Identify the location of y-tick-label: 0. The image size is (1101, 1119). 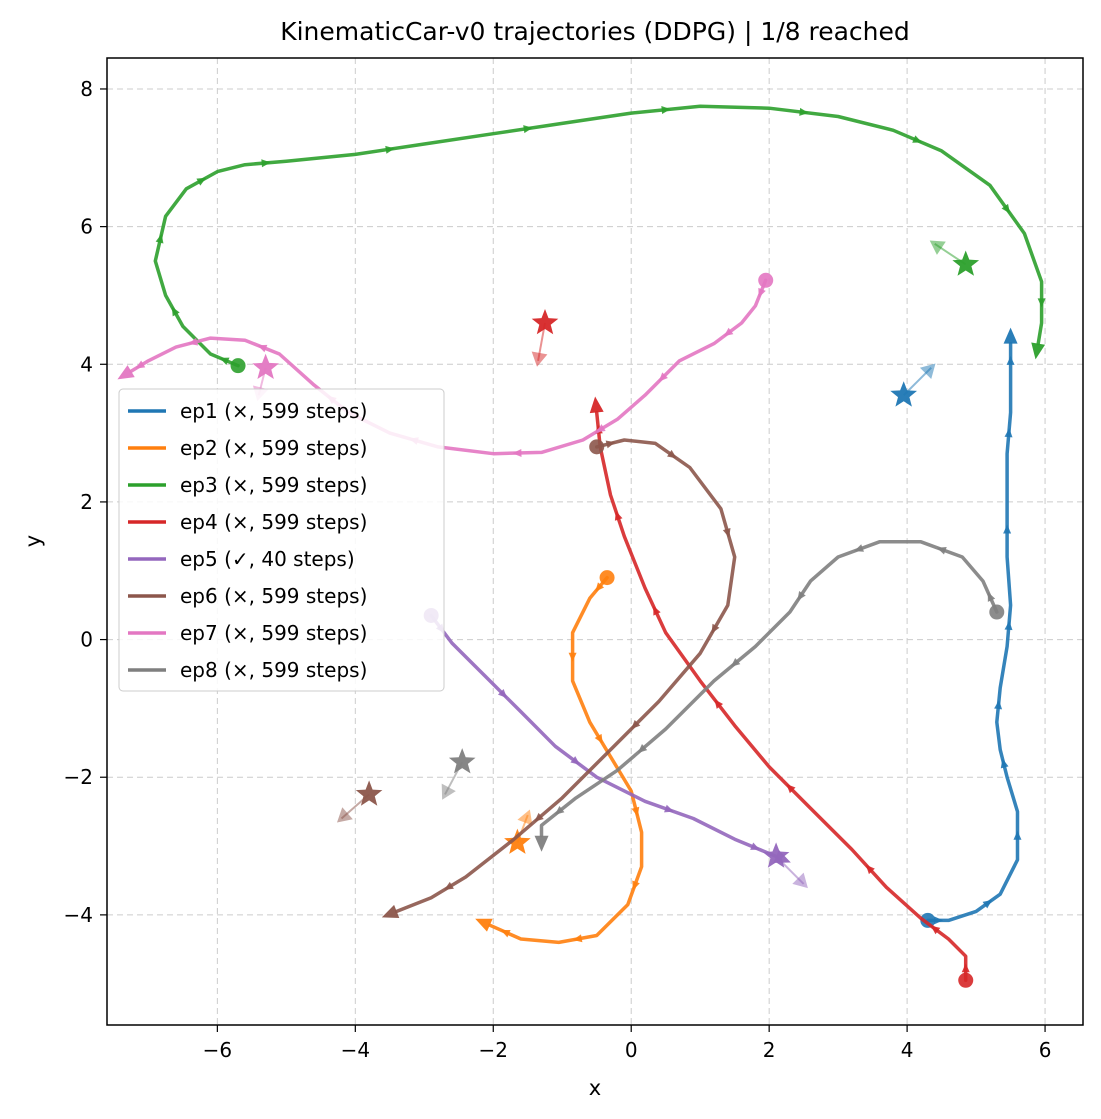
(86, 640).